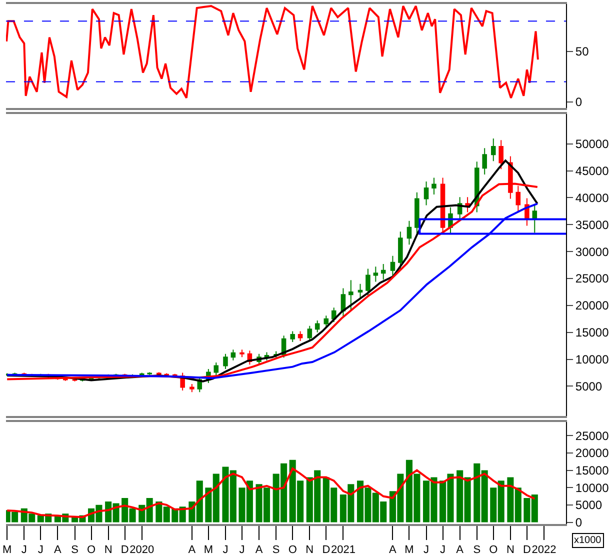  What do you see at coordinates (592, 144) in the screenshot?
I see `y-tick-label: 50000` at bounding box center [592, 144].